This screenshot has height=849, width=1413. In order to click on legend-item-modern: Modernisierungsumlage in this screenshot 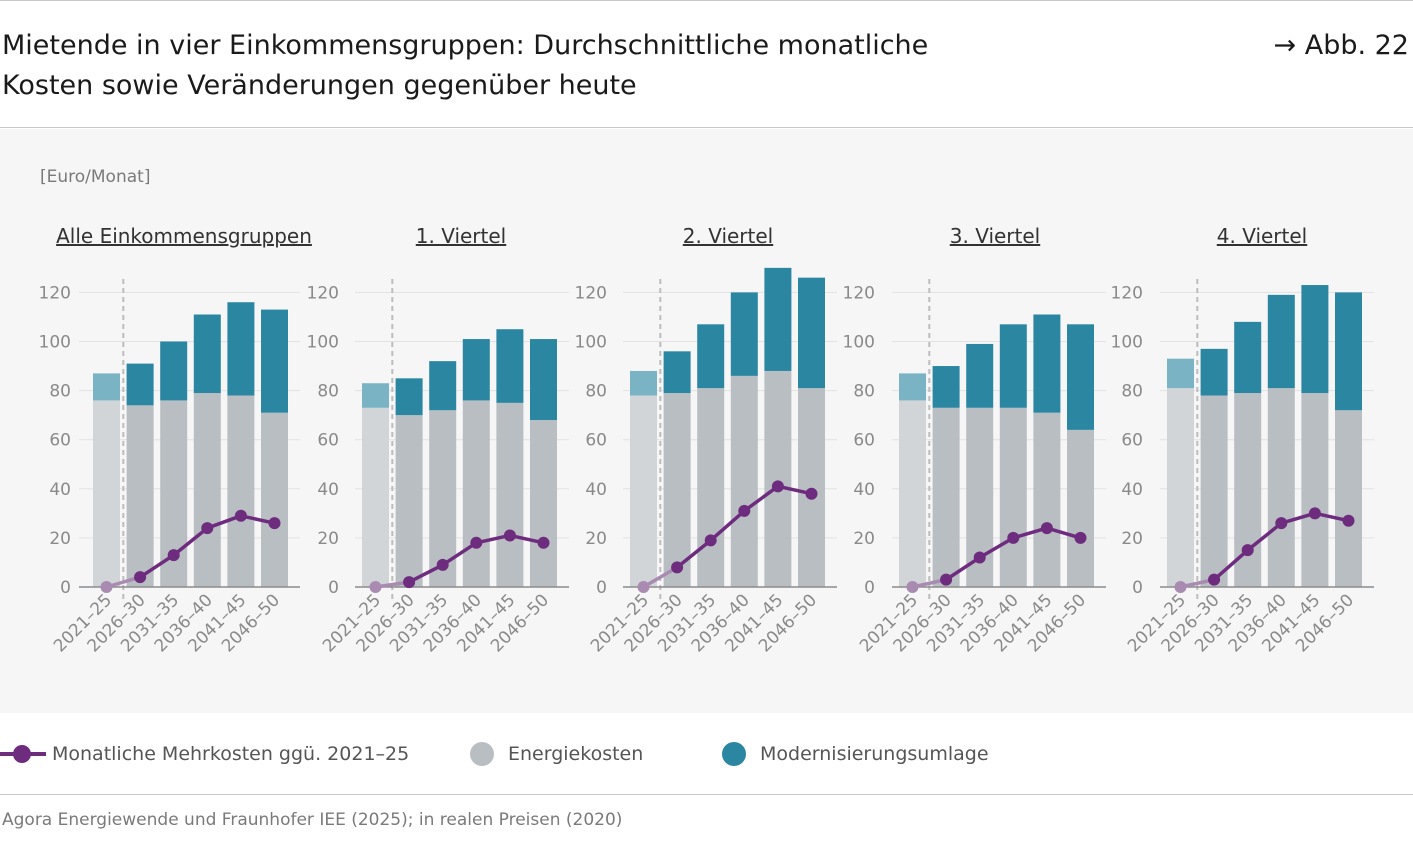, I will do `click(855, 754)`.